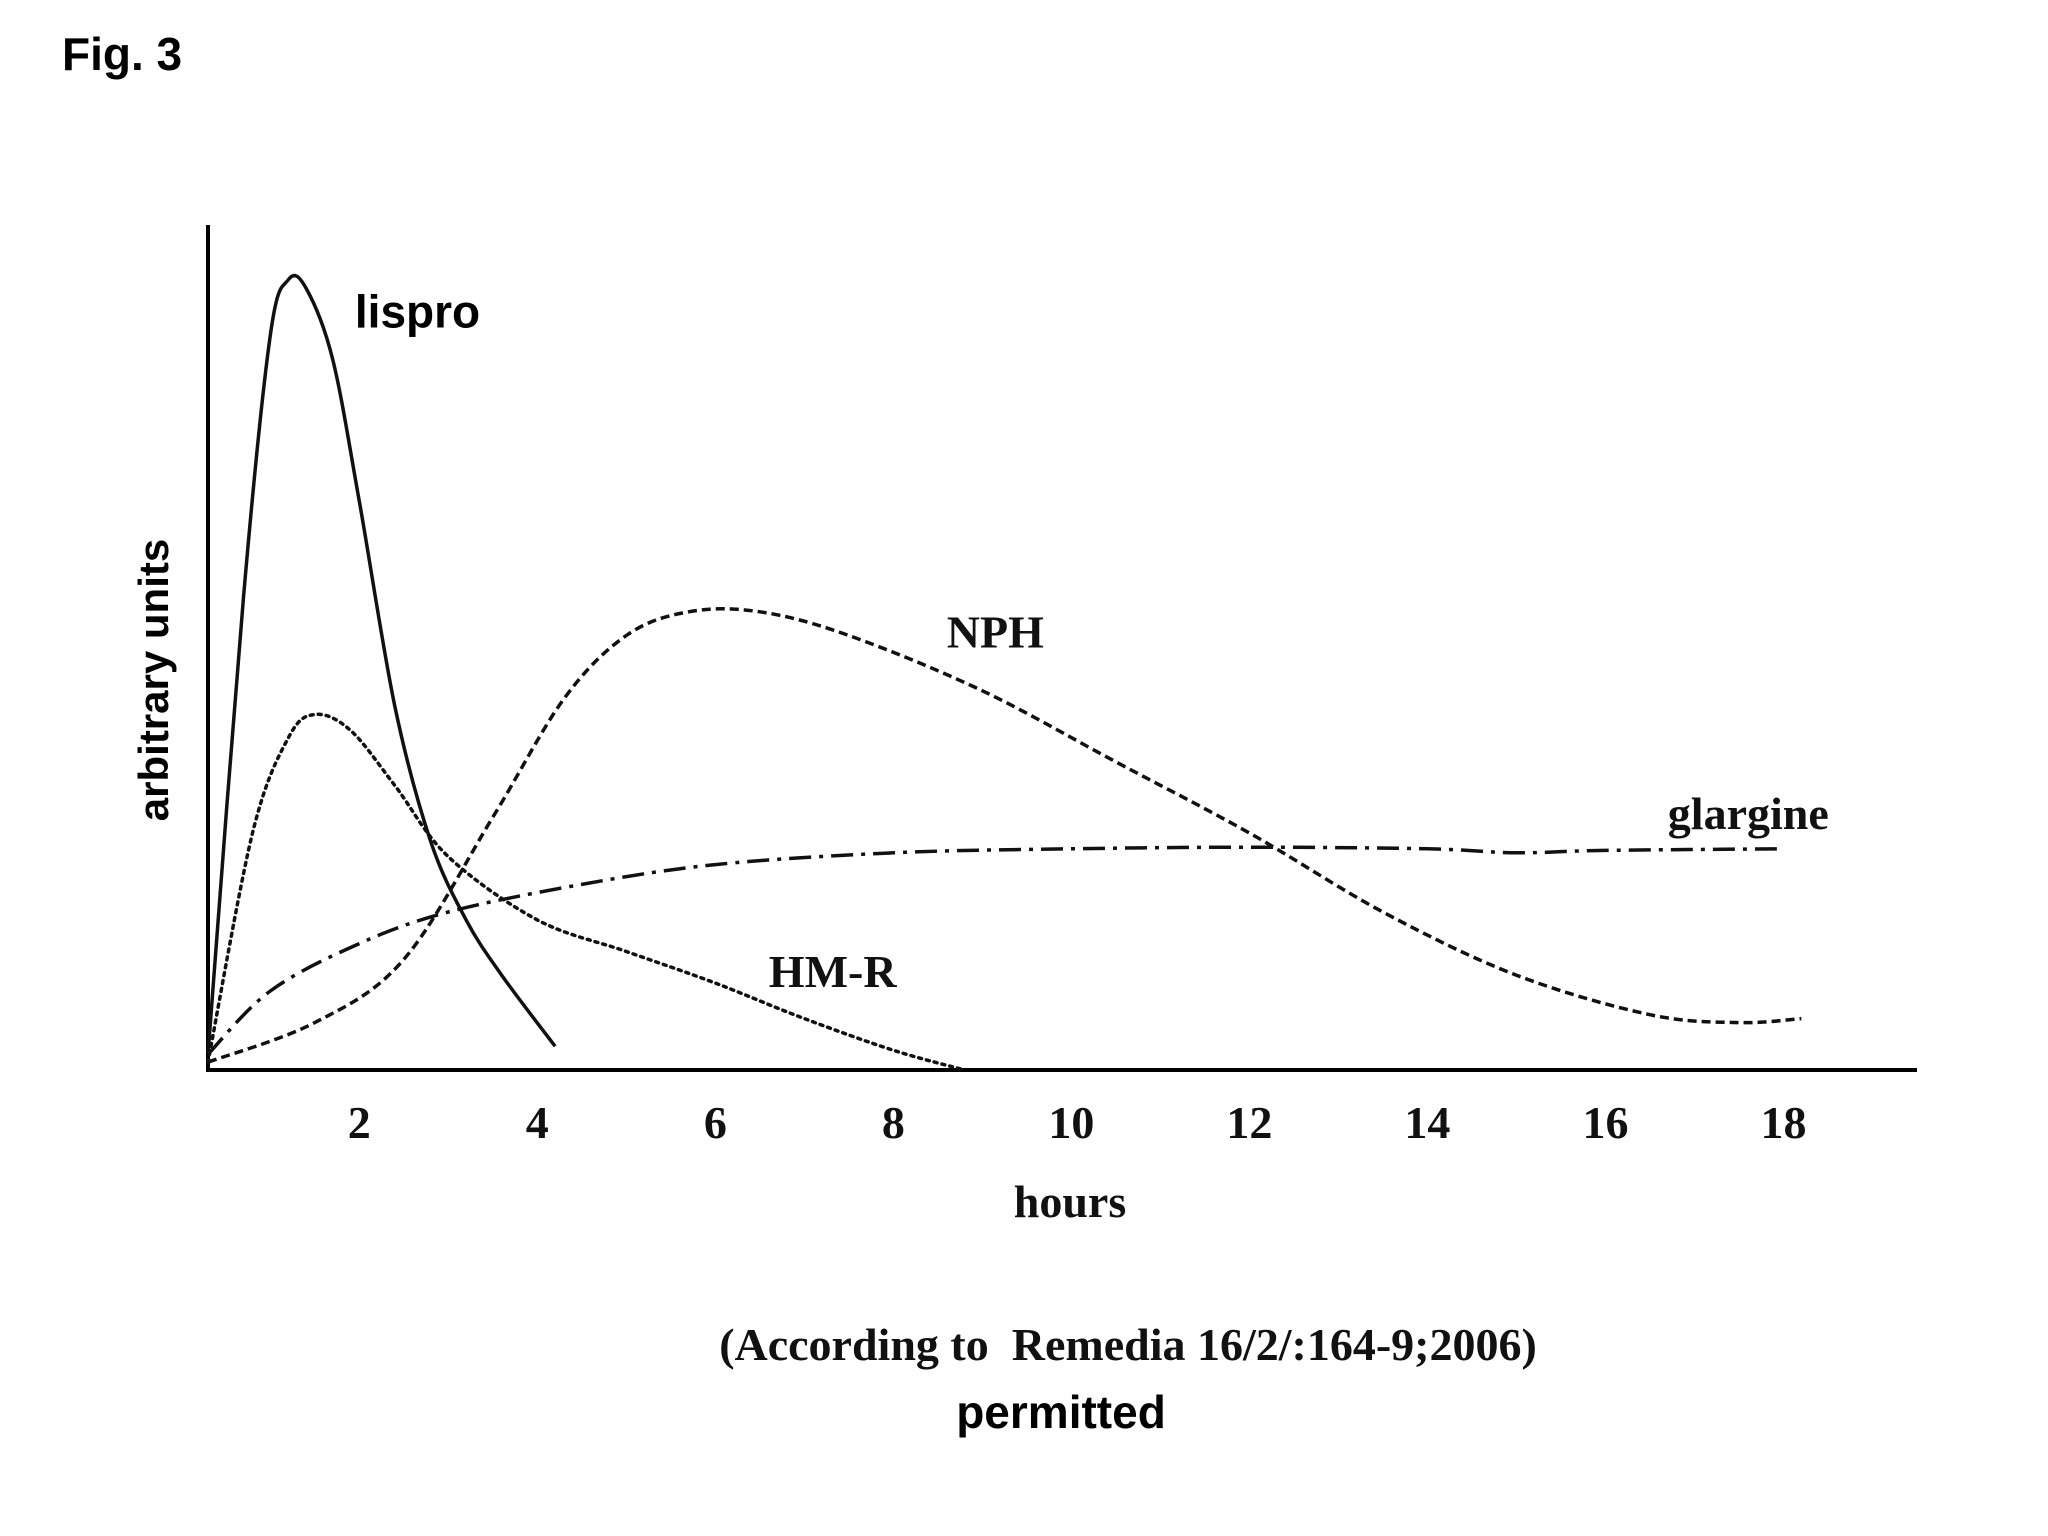 The image size is (2048, 1536). I want to click on x-tick-label: 16, so click(1606, 1122).